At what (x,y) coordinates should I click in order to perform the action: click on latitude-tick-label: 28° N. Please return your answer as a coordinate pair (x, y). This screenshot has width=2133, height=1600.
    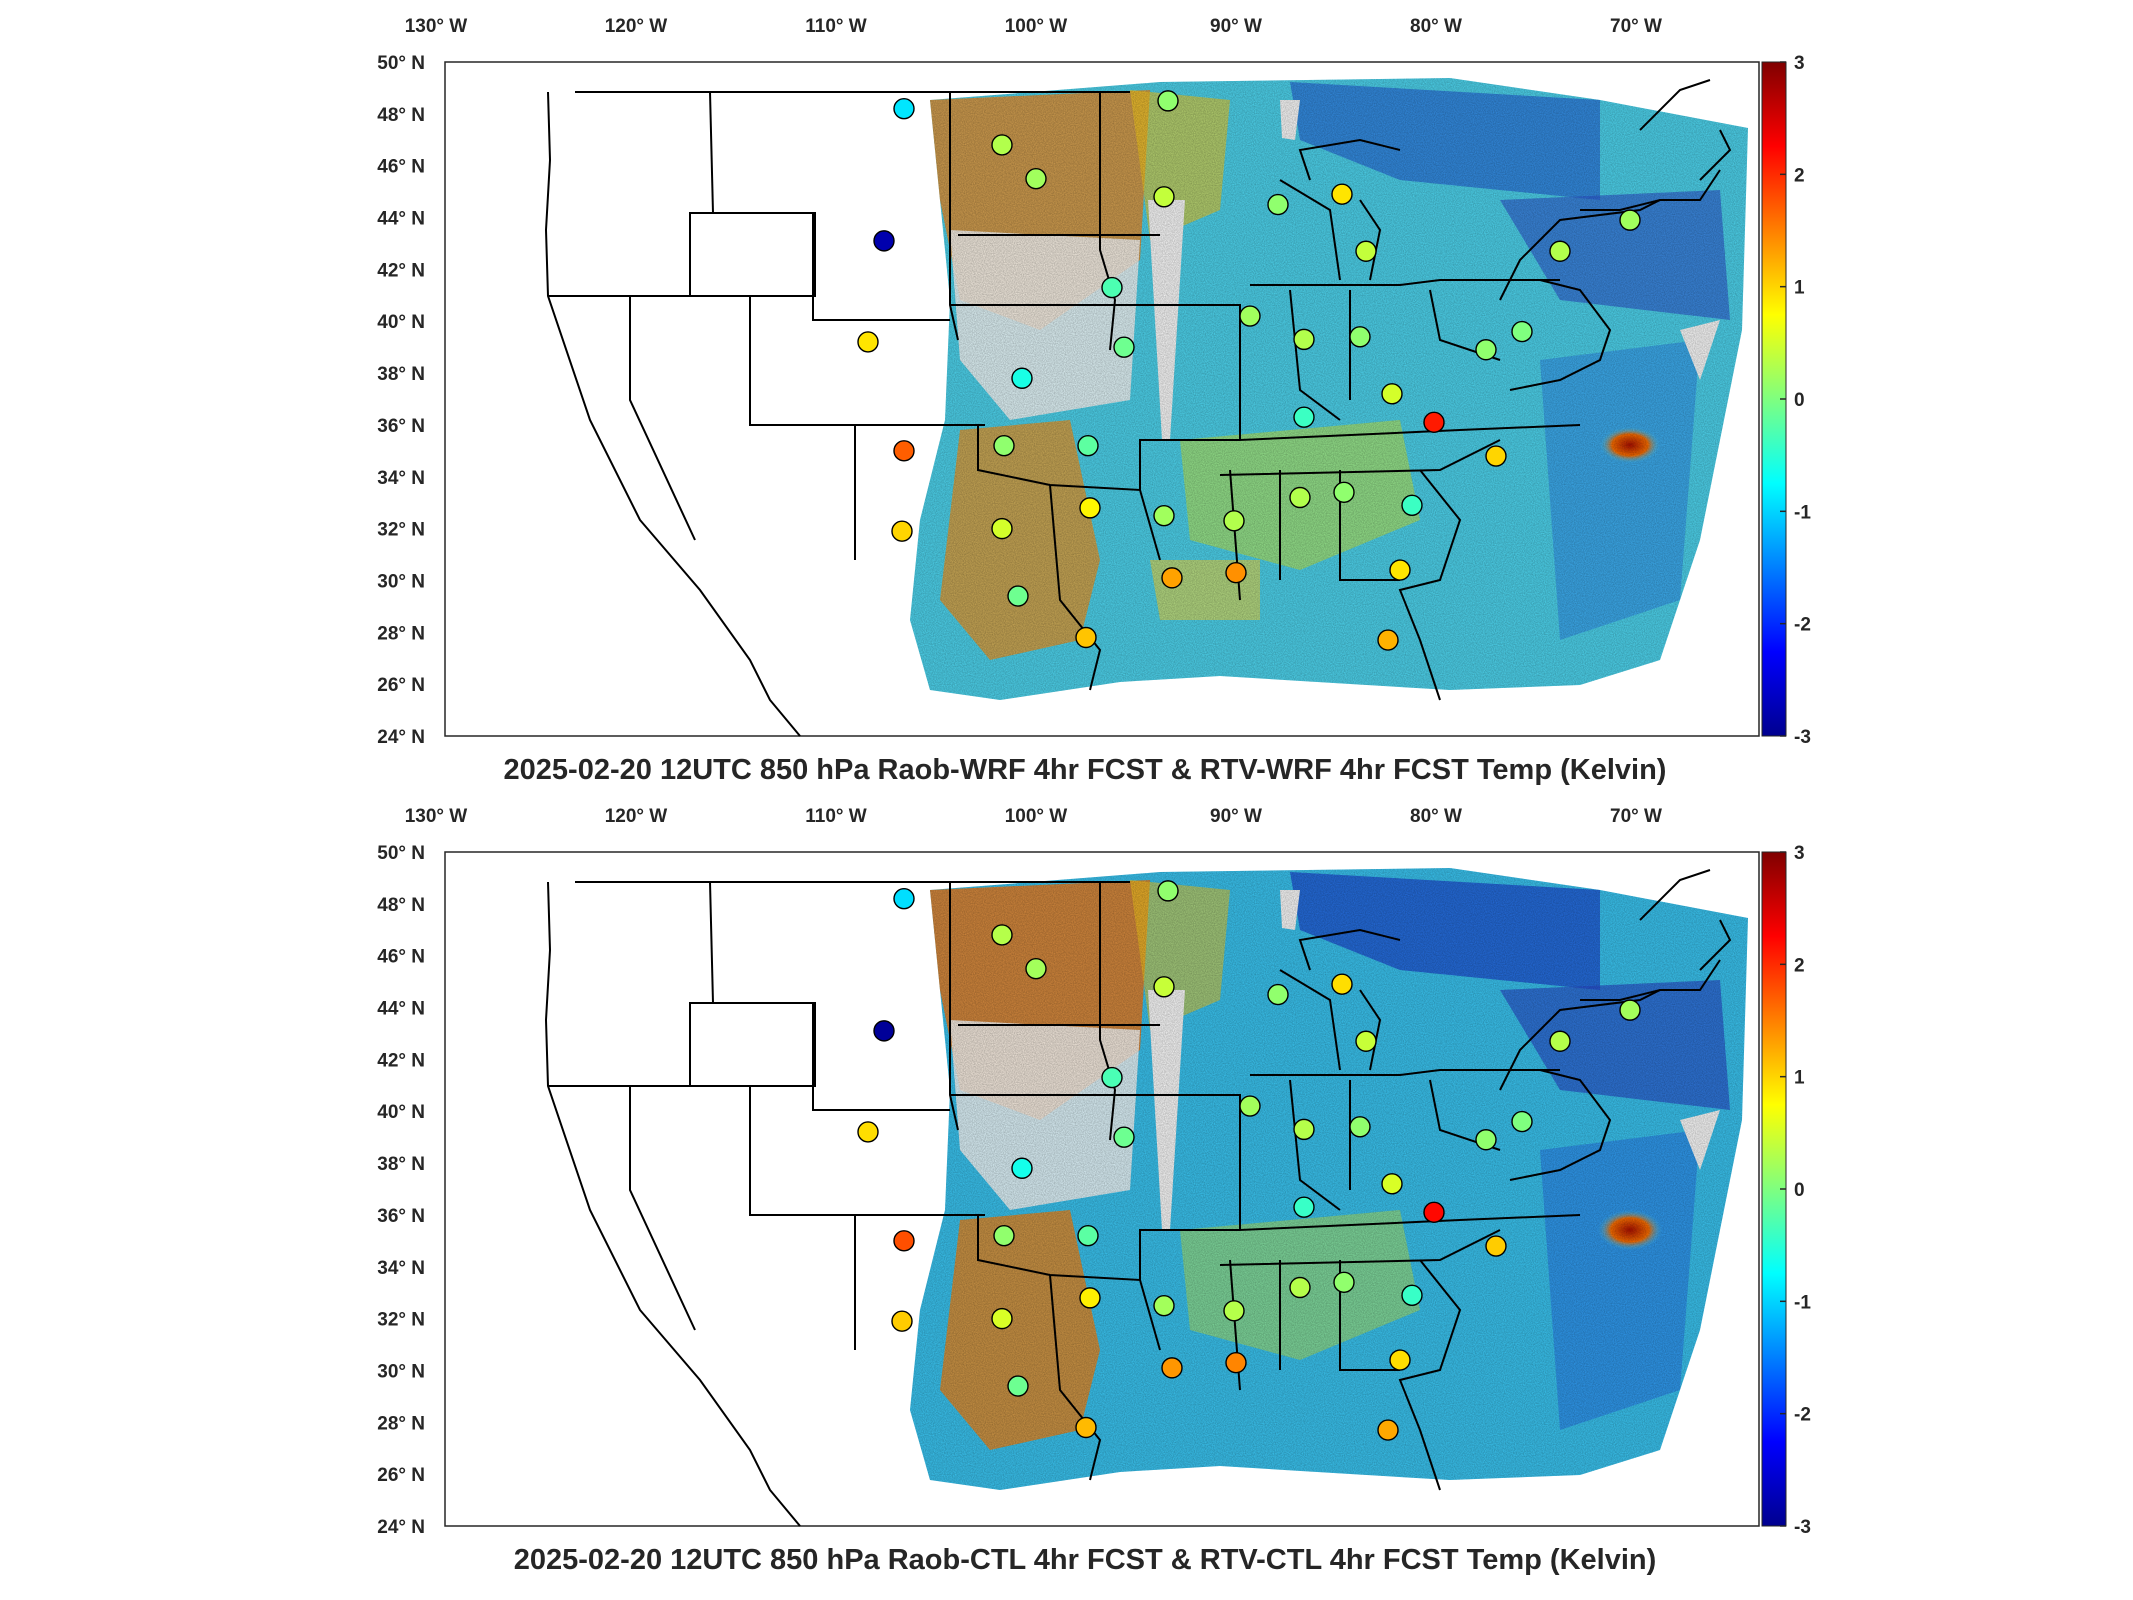
    Looking at the image, I should click on (401, 1423).